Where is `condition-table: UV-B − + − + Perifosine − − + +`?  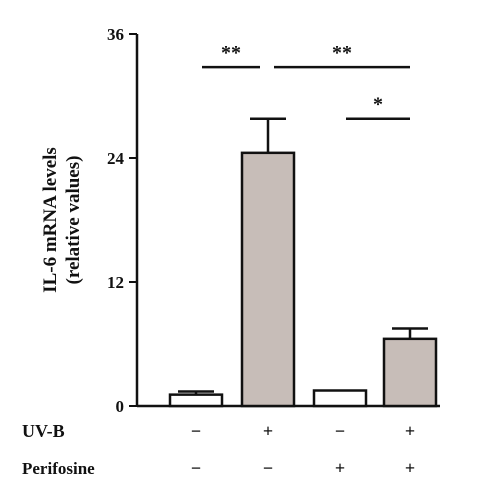
condition-table: UV-B − + − + Perifosine − − + + is located at coordinates (218, 449).